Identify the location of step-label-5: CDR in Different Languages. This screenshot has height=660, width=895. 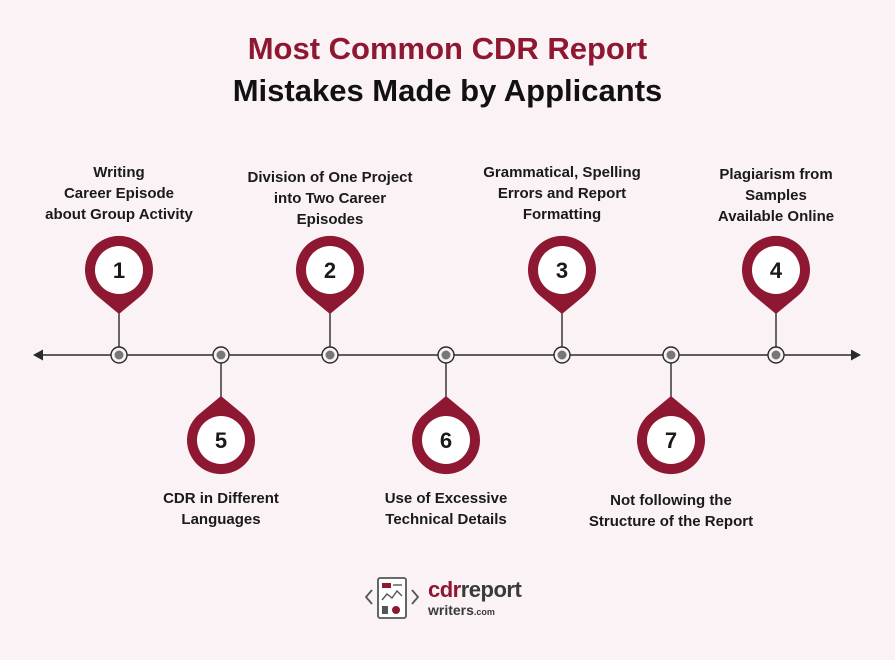
(221, 509).